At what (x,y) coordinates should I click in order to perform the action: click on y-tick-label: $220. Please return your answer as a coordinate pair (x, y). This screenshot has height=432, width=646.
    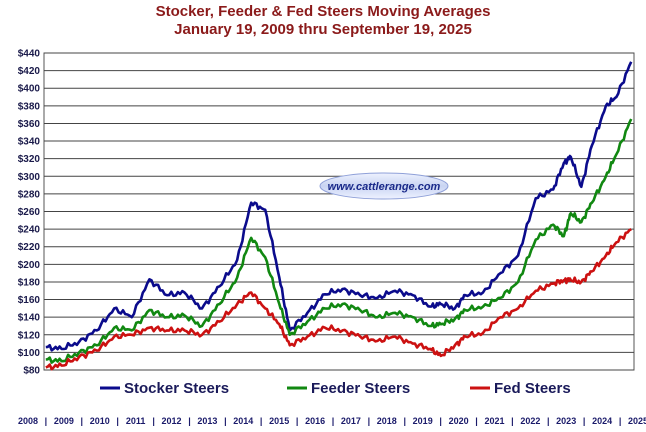
    Looking at the image, I should click on (29, 247).